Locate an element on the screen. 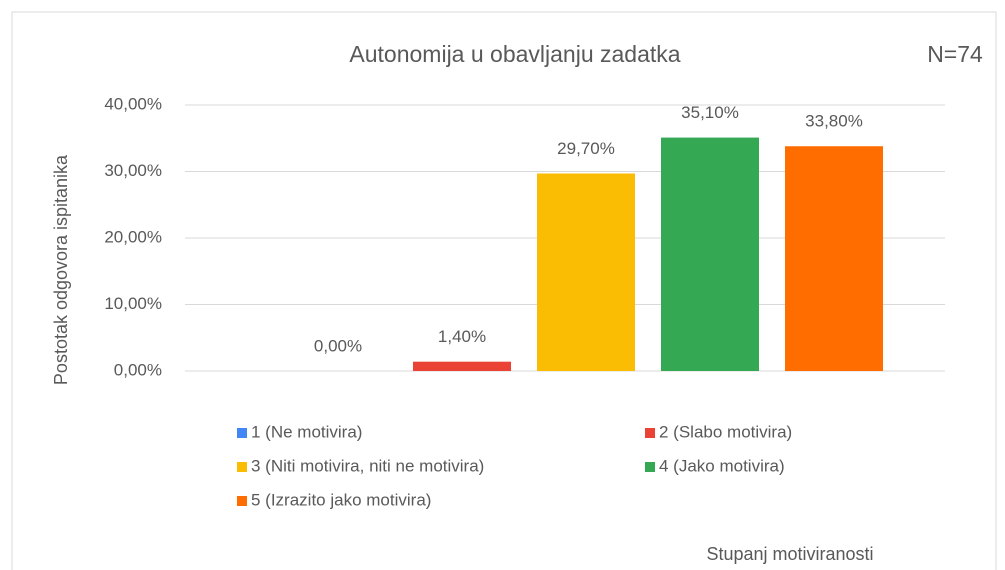 Image resolution: width=1005 pixels, height=570 pixels. x-axis-label: Stupanj motiviranosti is located at coordinates (789, 554).